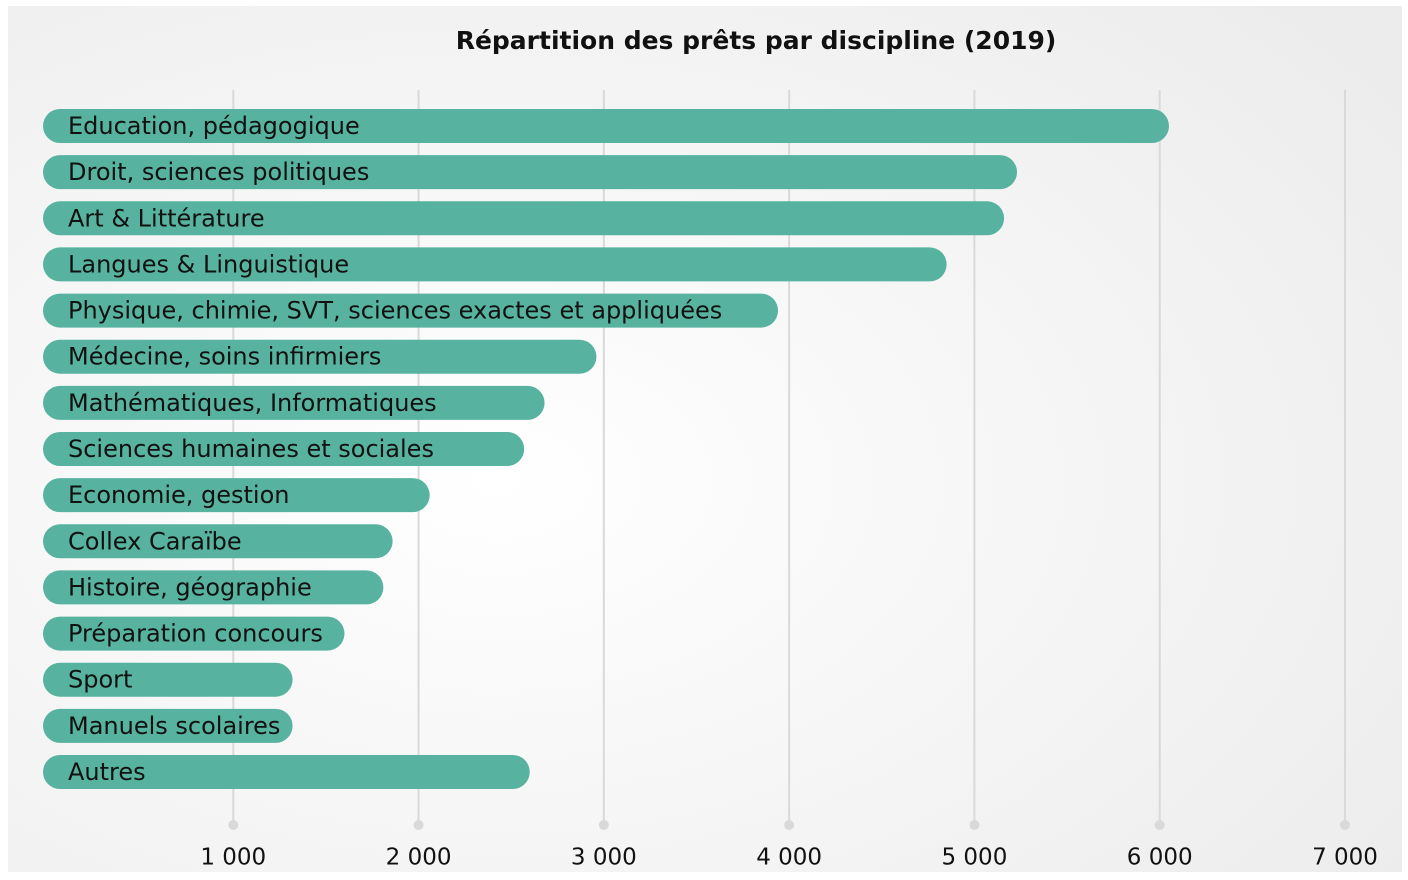 The image size is (1408, 880). What do you see at coordinates (789, 858) in the screenshot?
I see `x-tick-label: 4 000` at bounding box center [789, 858].